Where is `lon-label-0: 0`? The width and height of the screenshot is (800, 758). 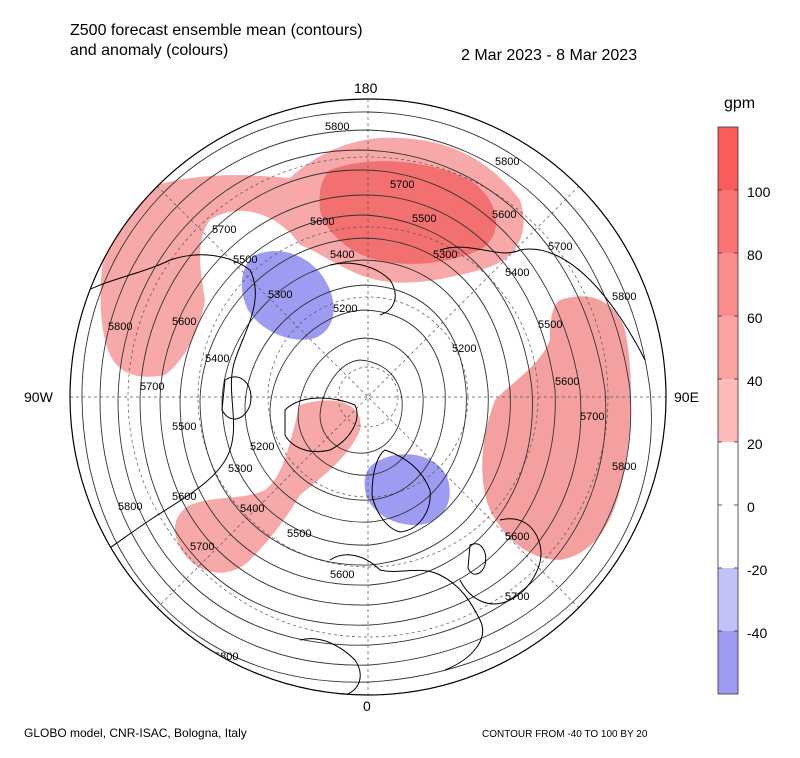
lon-label-0: 0 is located at coordinates (367, 706).